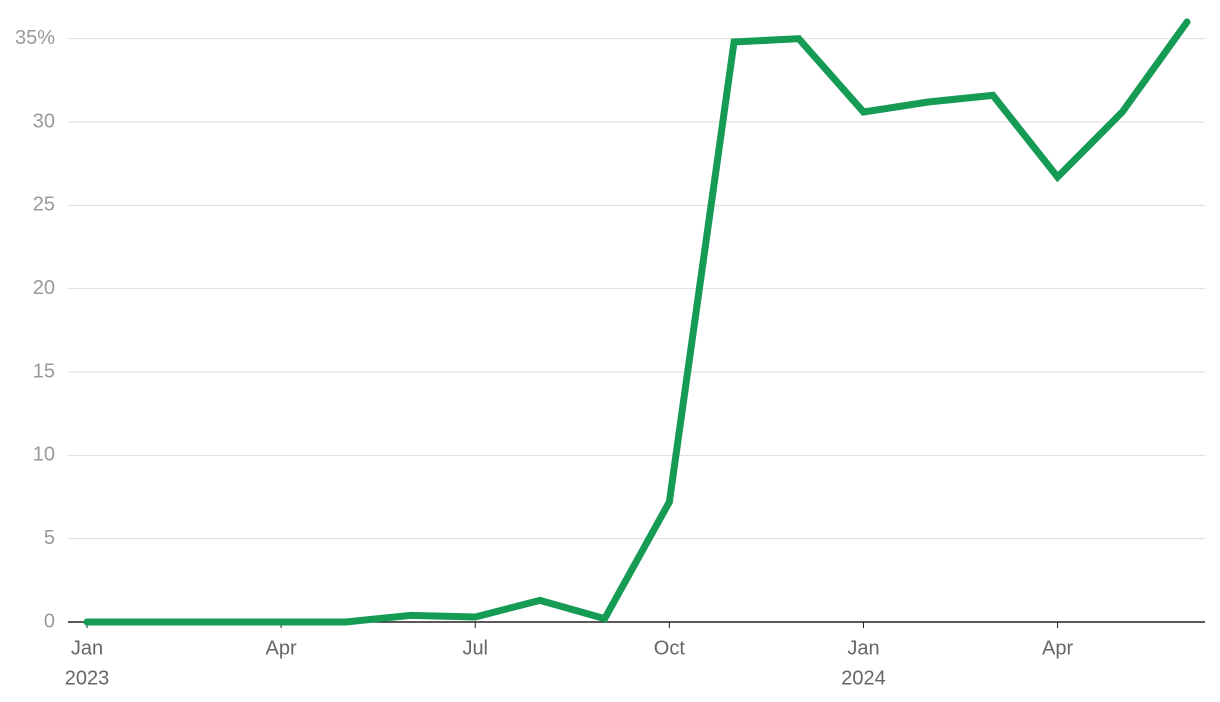  I want to click on x-tick-year: 2023, so click(87, 678).